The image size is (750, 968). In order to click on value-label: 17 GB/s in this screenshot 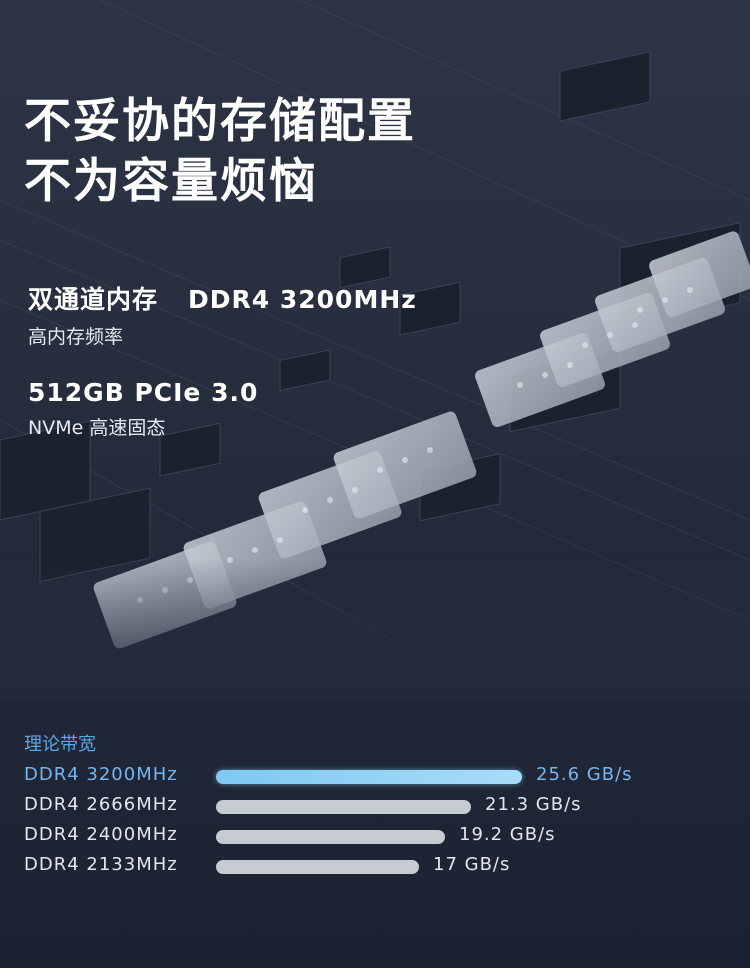, I will do `click(472, 864)`.